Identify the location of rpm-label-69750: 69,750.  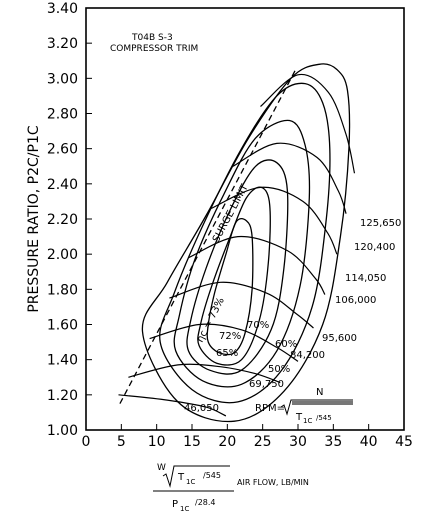
(266, 384).